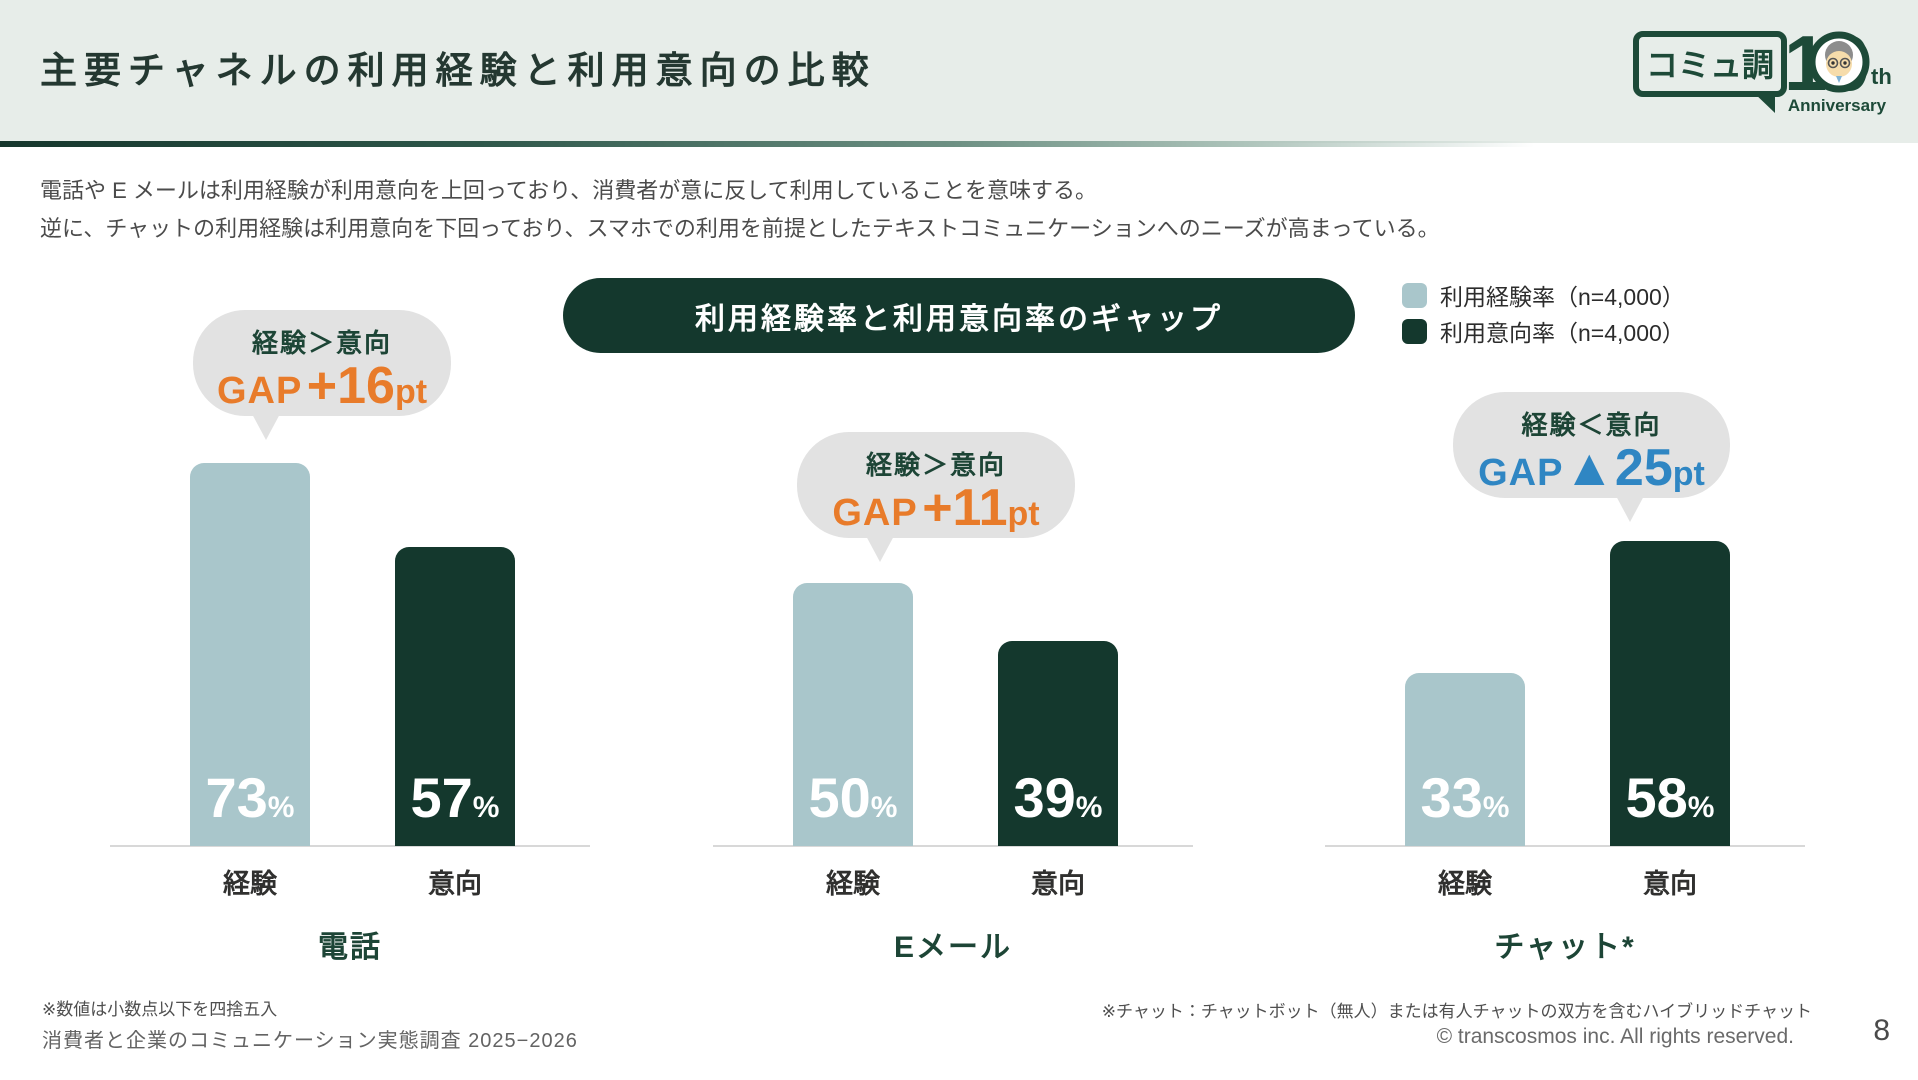  I want to click on gap-bubble-chat: 経験＜意向 GAP▲25pt, so click(1591, 457).